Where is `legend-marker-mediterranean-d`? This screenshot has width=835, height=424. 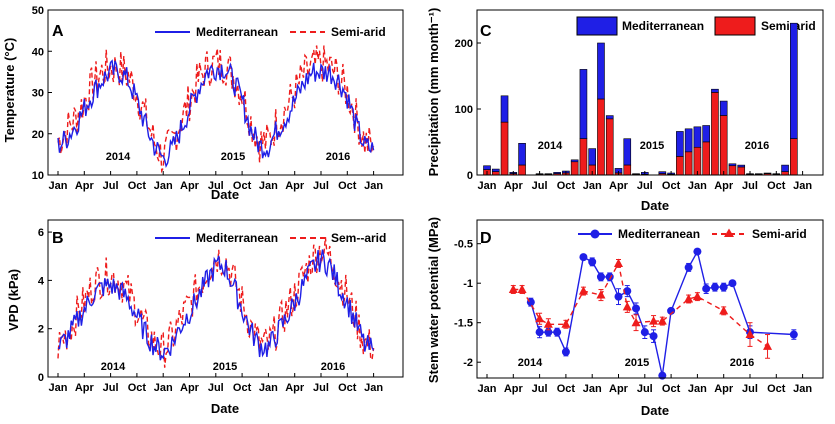 legend-marker-mediterranean-d is located at coordinates (595, 234).